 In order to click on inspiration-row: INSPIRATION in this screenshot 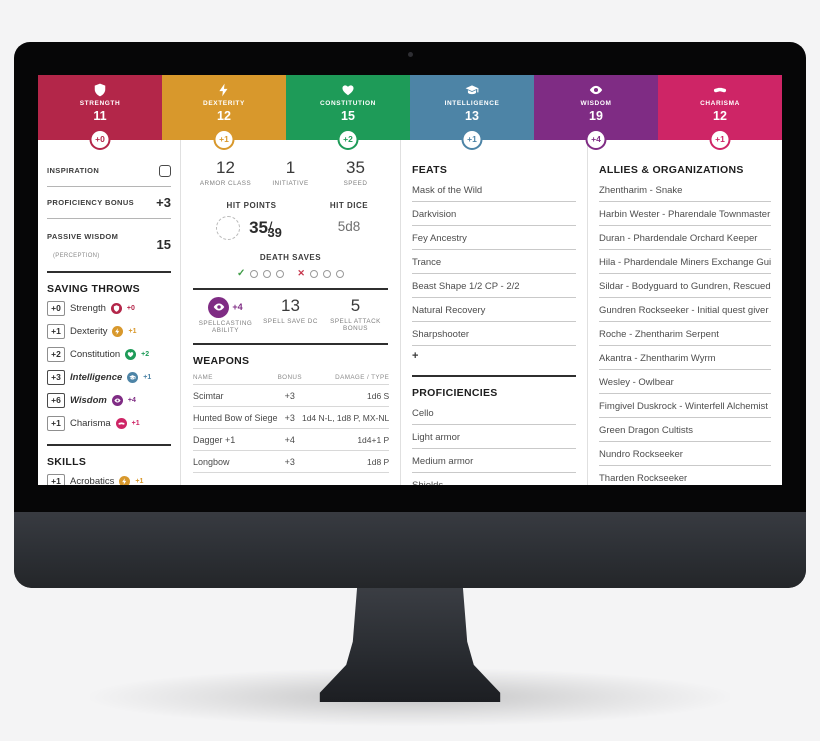, I will do `click(109, 170)`.